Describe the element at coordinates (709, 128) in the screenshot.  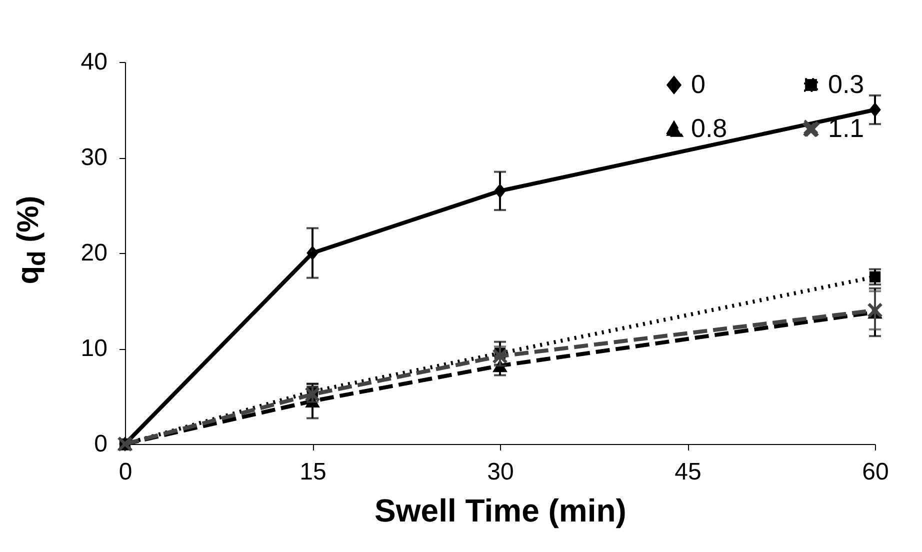
I see `legend-label: 0.8` at that location.